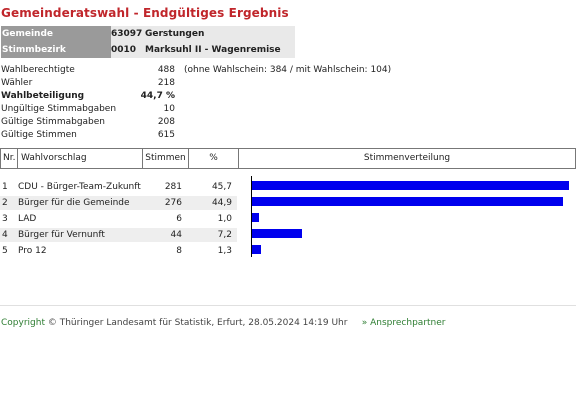 The height and width of the screenshot is (400, 576). I want to click on row-stimmen: 281, so click(173, 187).